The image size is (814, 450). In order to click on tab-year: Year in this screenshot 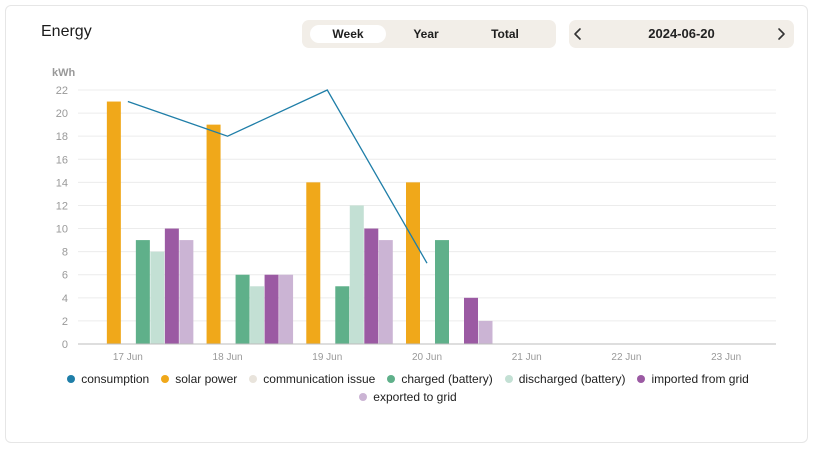, I will do `click(426, 34)`.